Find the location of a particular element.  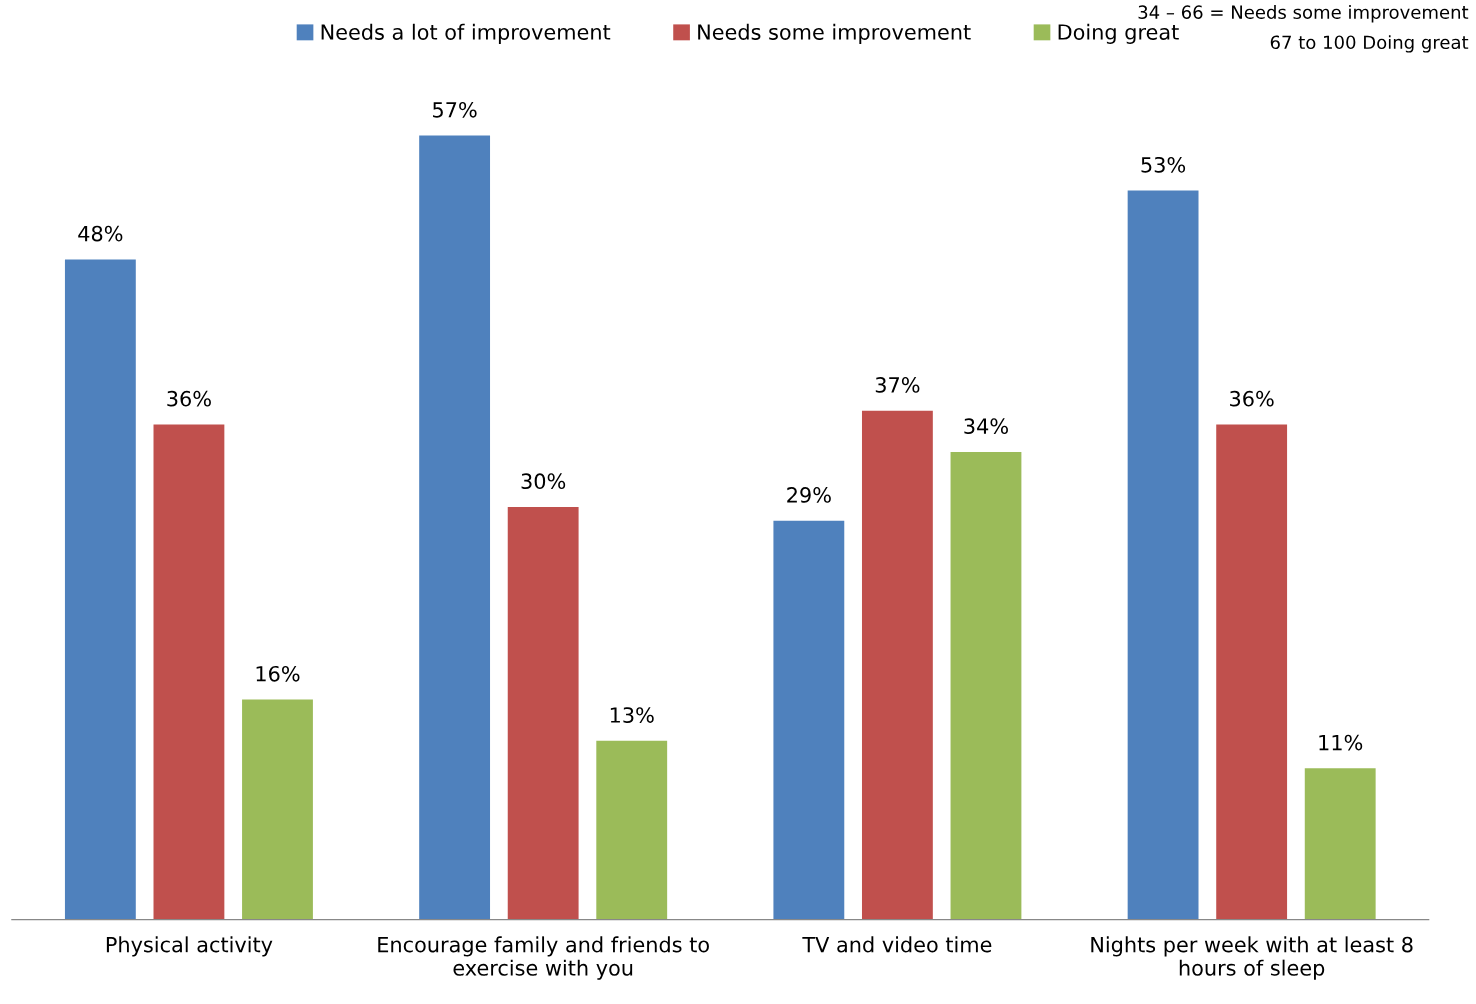

data-label: 11% is located at coordinates (1341, 742).